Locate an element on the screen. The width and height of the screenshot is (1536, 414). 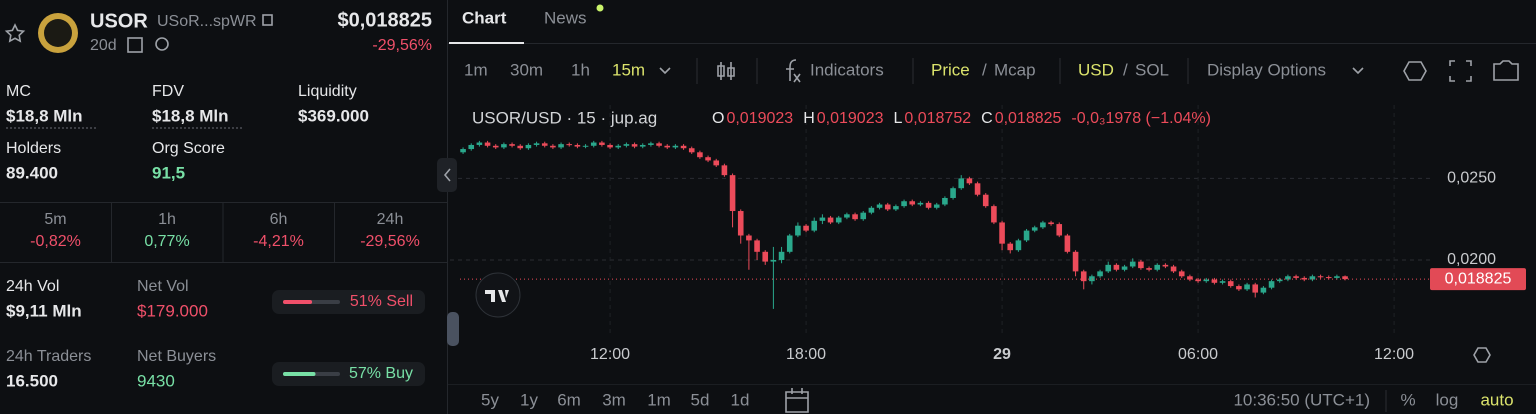
tab-chart: Chart is located at coordinates (484, 17).